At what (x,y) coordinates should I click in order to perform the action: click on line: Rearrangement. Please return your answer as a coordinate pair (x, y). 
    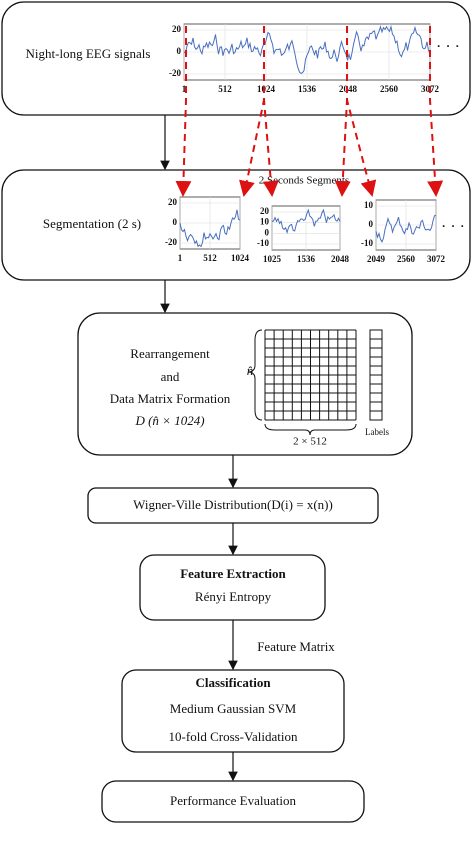
    Looking at the image, I should click on (170, 353).